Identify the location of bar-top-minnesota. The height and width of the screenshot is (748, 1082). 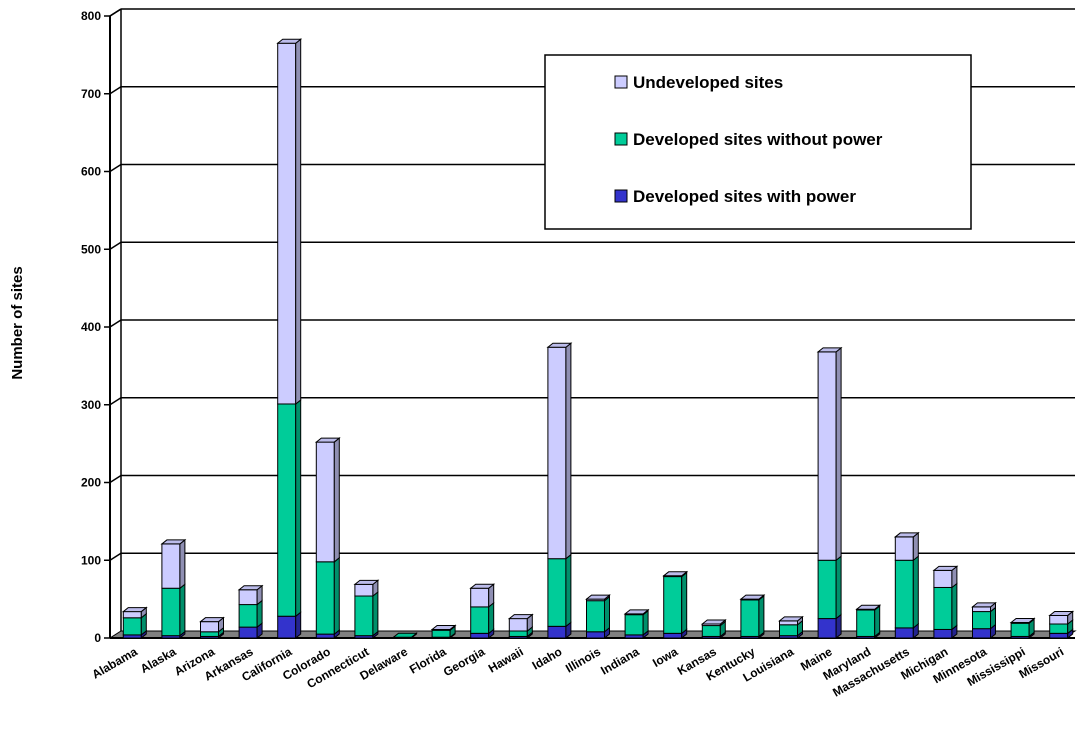
(984, 605).